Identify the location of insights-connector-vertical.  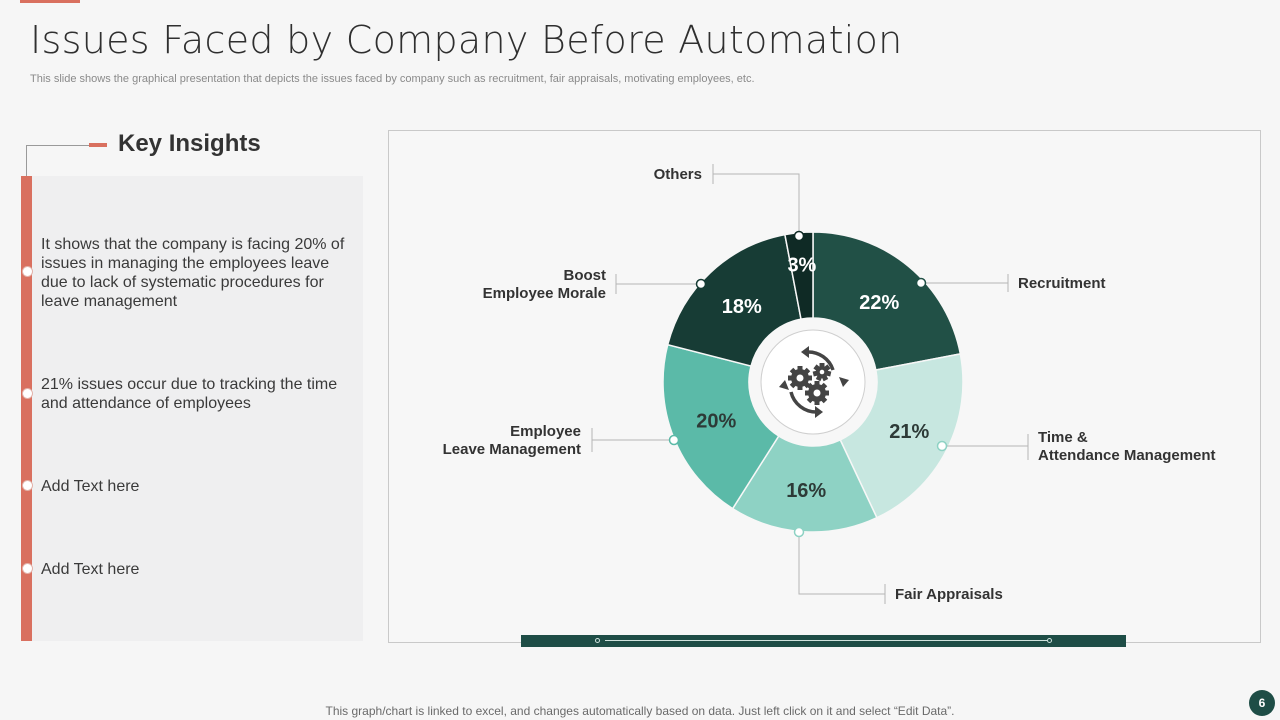
(26, 161).